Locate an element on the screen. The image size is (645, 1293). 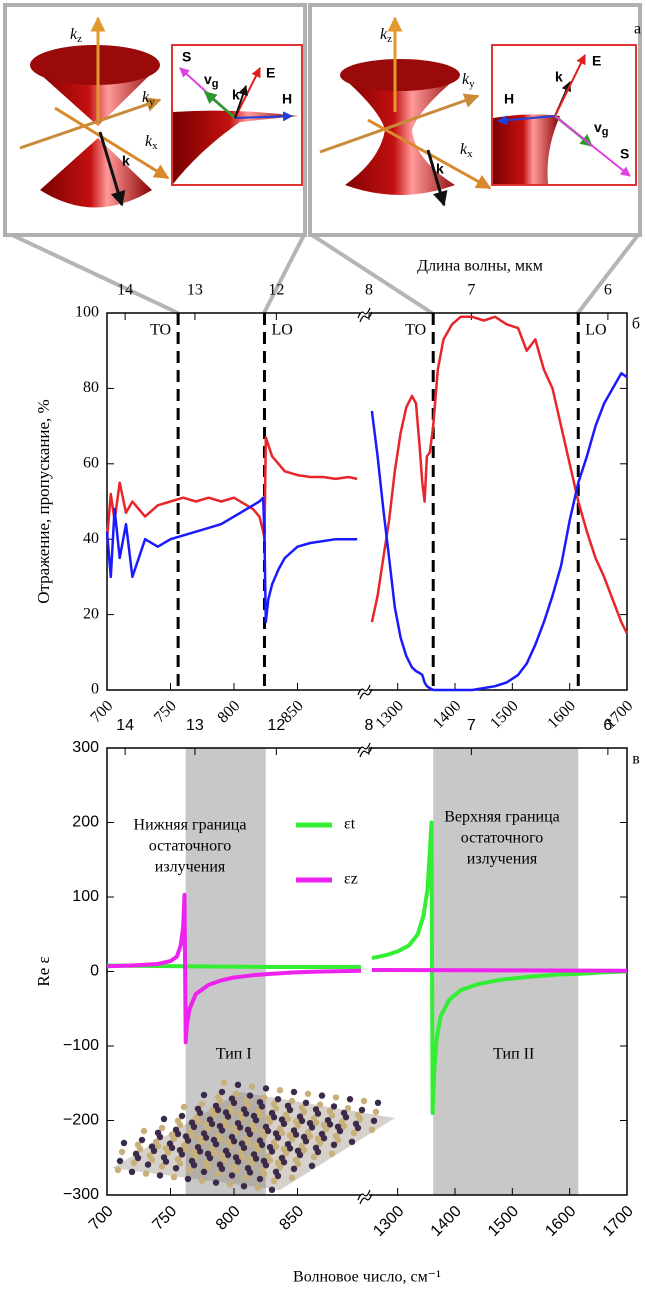
label-ky: ky is located at coordinates (468, 80).